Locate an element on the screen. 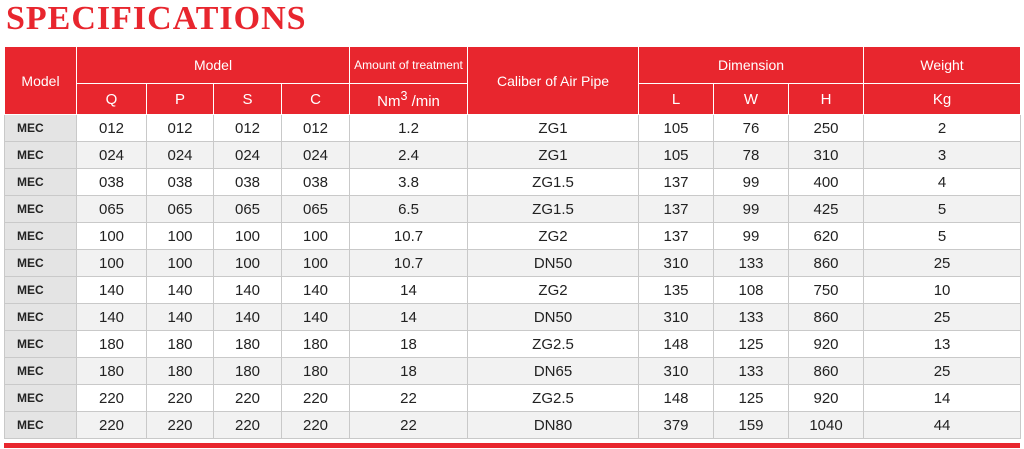 This screenshot has width=1024, height=449. header-cell: S is located at coordinates (247, 99).